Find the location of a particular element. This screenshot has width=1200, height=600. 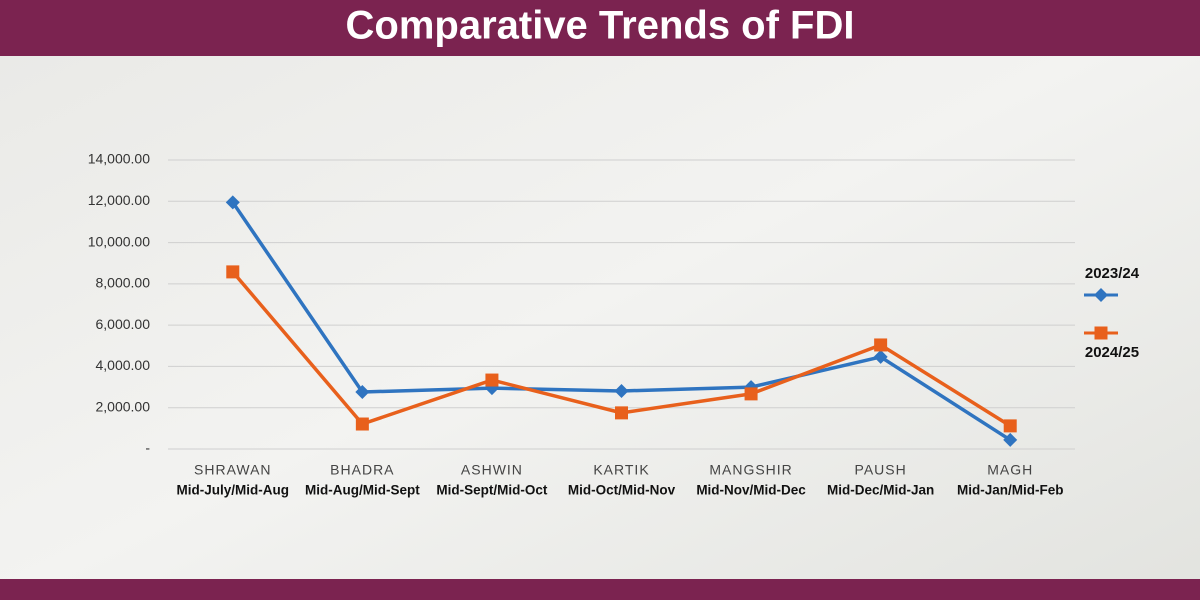

x-tick-sublabel: Mid-Sept/Mid-Oct is located at coordinates (491, 490).